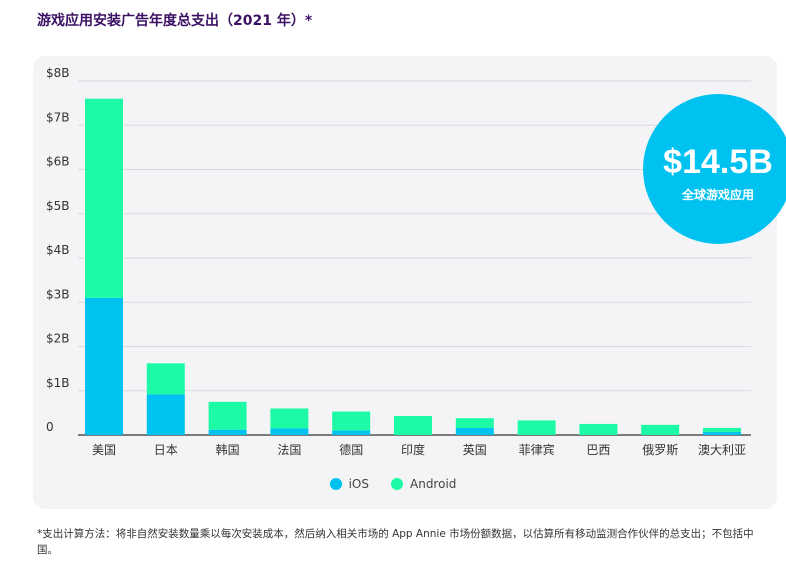  Describe the element at coordinates (166, 450) in the screenshot. I see `x-tick-label: 日本` at that location.